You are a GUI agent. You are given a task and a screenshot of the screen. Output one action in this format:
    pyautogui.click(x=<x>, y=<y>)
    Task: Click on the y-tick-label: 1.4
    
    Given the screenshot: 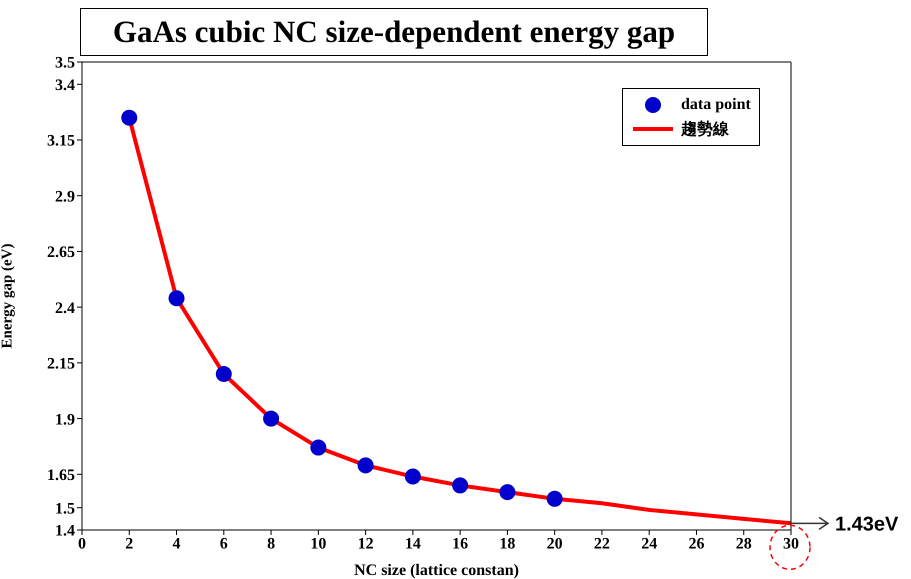 What is the action you would take?
    pyautogui.click(x=65, y=531)
    